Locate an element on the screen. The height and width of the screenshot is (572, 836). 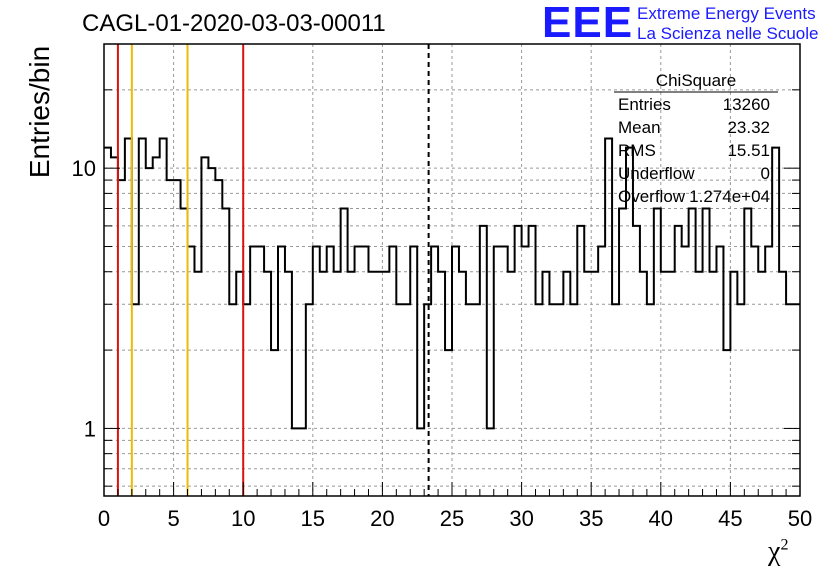
x-tick-label: 5 is located at coordinates (173, 518).